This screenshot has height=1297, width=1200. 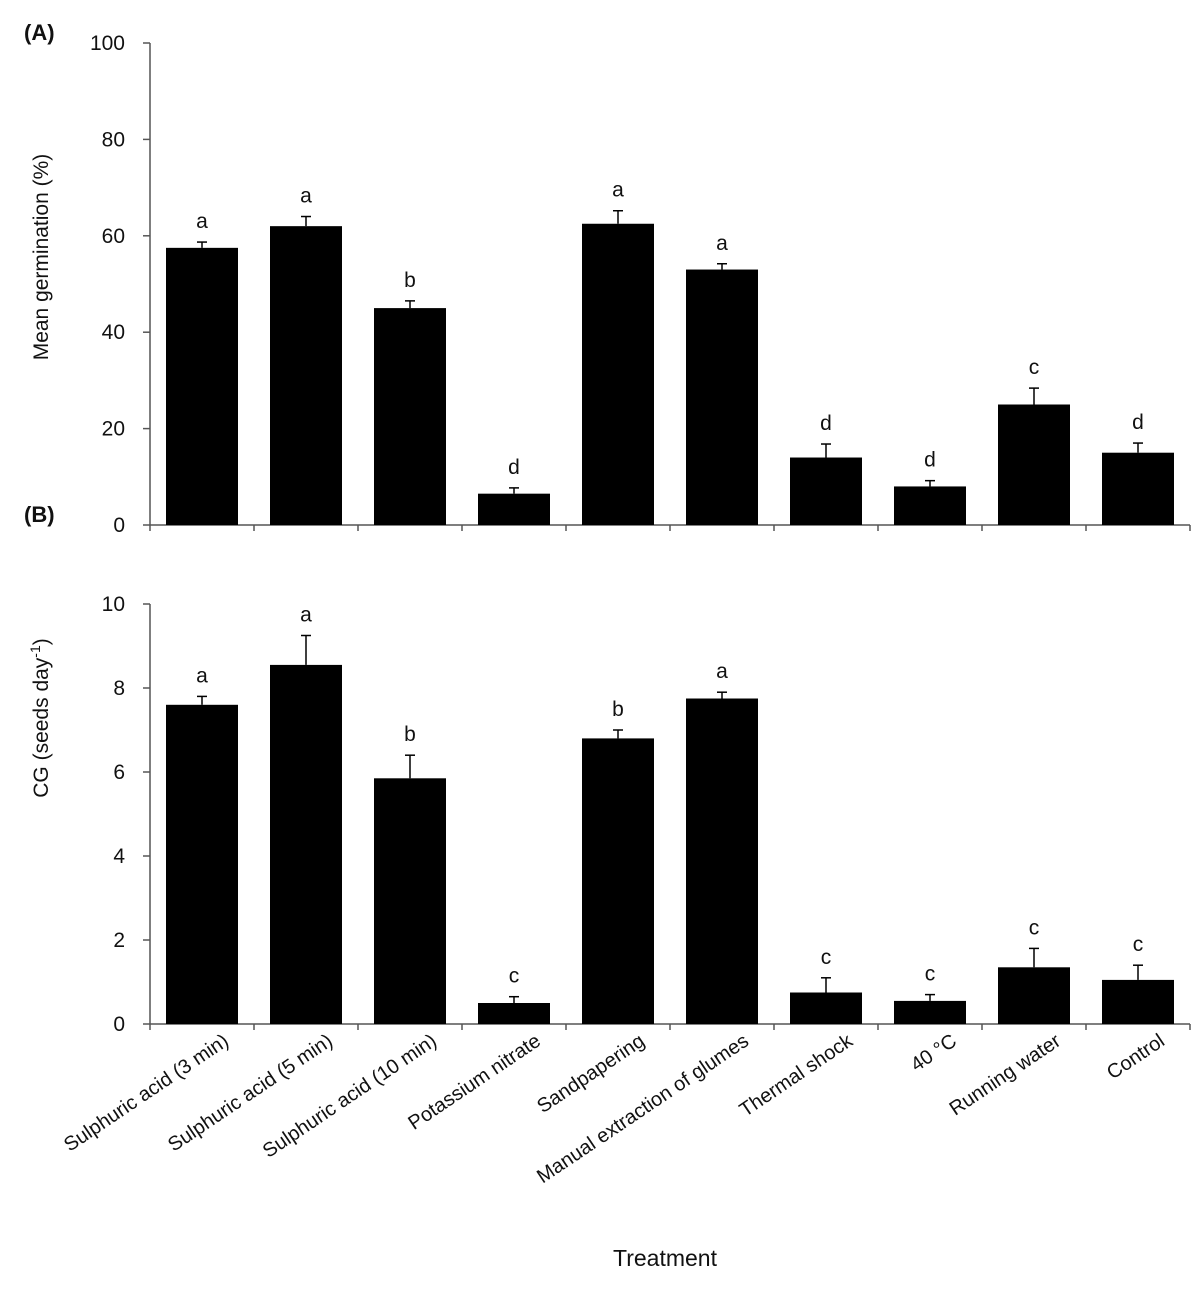 I want to click on category-label: Control, so click(x=1136, y=1057).